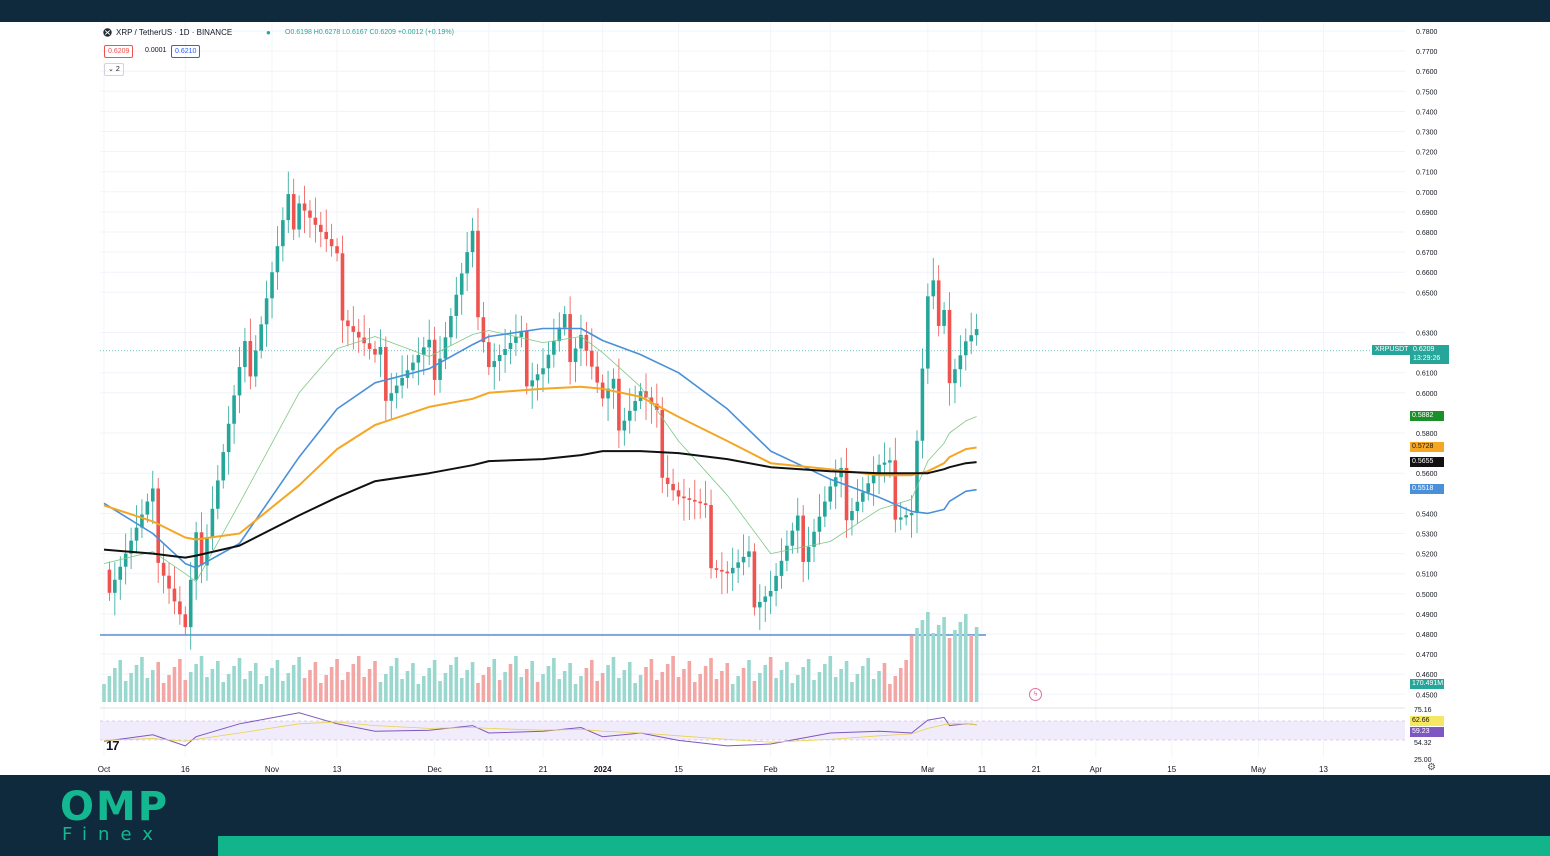  What do you see at coordinates (1427, 514) in the screenshot?
I see `price-tick-label: 0.5400` at bounding box center [1427, 514].